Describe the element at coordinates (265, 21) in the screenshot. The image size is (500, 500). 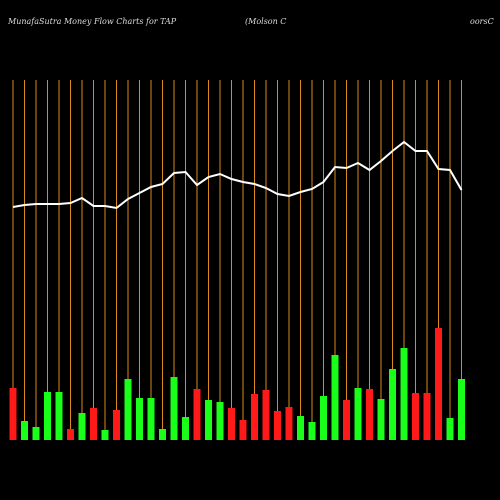
I see `chart-subtitle: (Molson C` at that location.